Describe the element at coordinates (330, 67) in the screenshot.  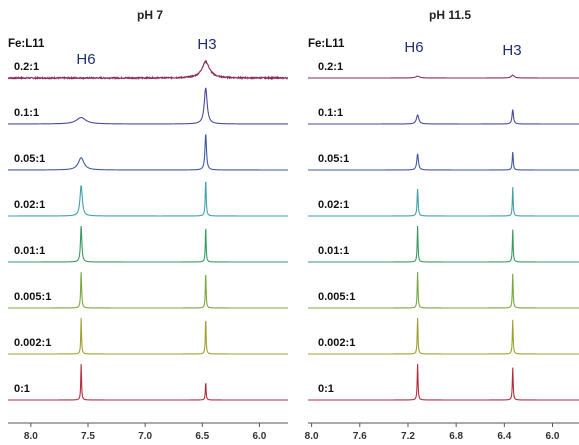
I see `ratio-label-ph11-5-1: 0.2:1` at that location.